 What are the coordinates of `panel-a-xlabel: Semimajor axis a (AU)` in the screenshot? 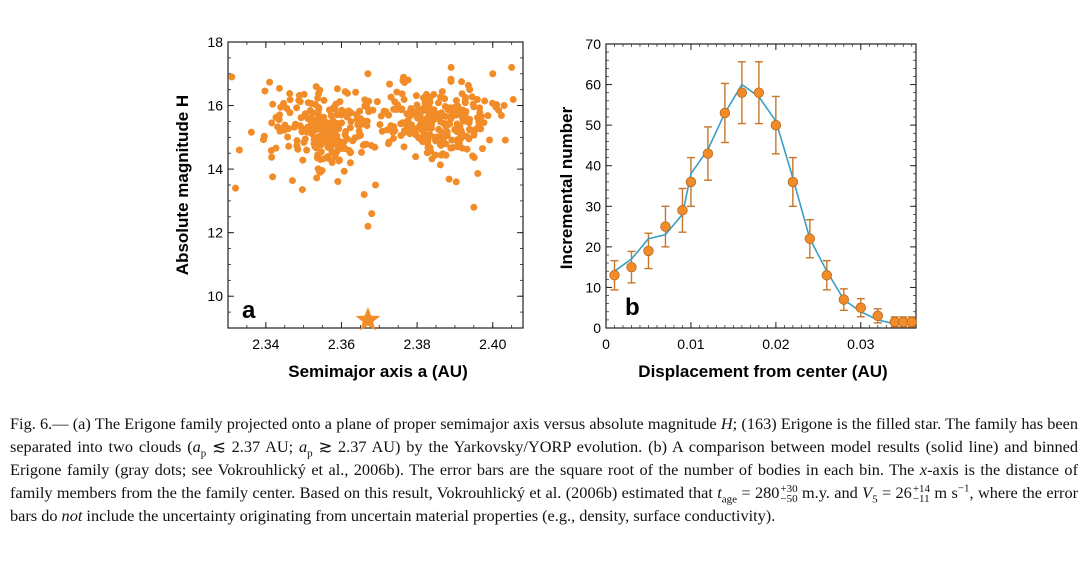 It's located at (378, 371).